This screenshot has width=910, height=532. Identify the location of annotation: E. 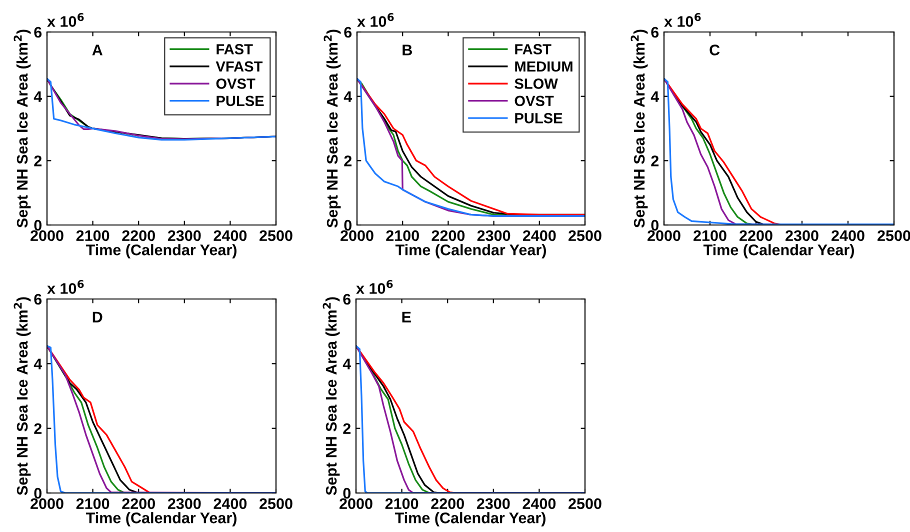
(406, 317).